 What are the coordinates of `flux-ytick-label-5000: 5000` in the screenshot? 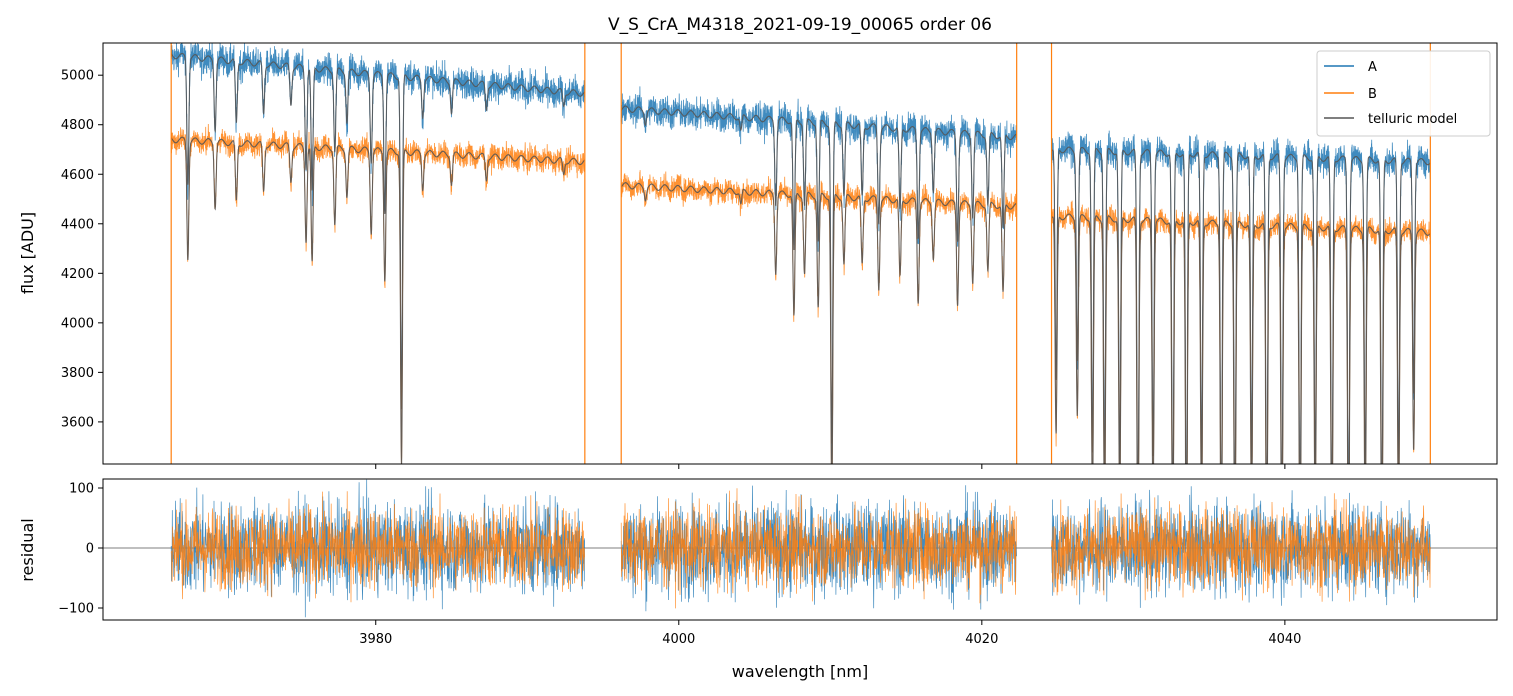 It's located at (77, 76).